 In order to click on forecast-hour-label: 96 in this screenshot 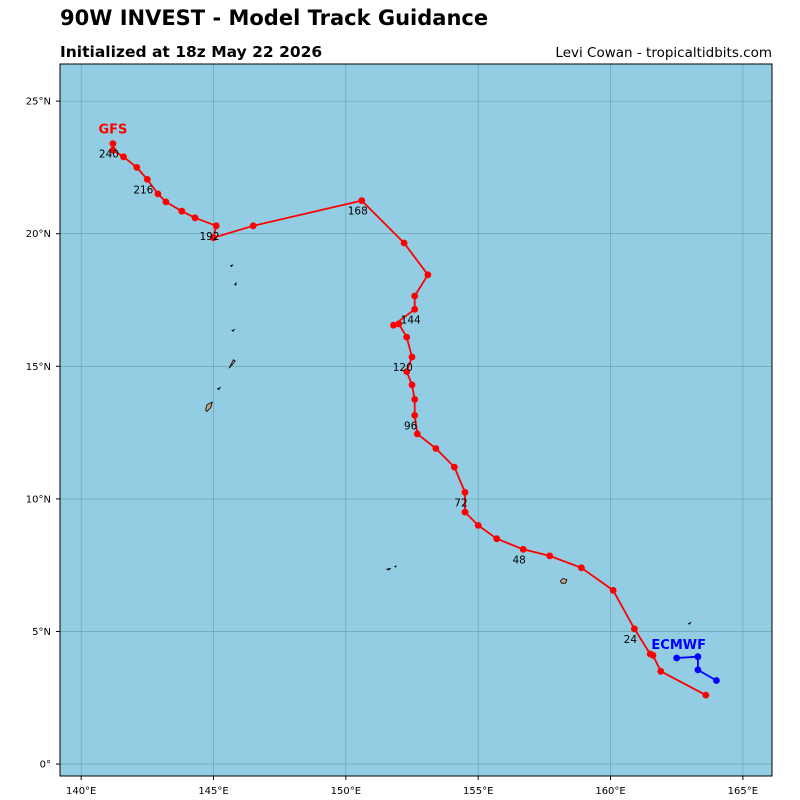, I will do `click(411, 426)`.